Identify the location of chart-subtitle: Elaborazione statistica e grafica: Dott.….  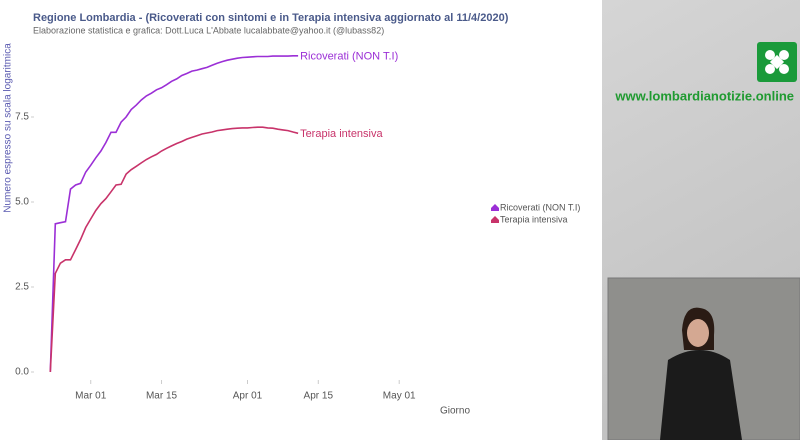
(208, 30).